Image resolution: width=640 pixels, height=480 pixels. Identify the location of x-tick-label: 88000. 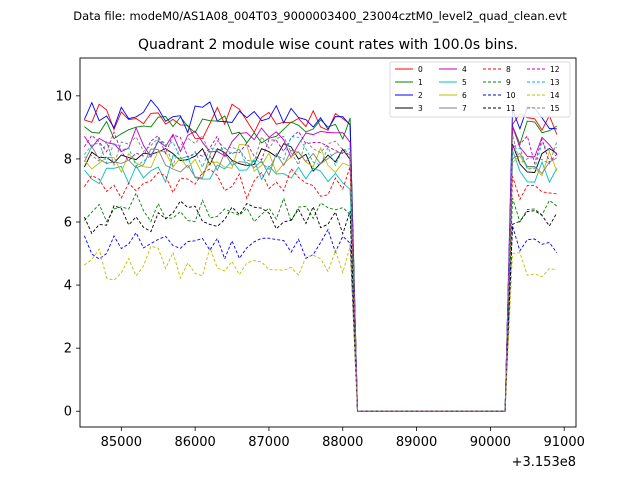
(342, 442).